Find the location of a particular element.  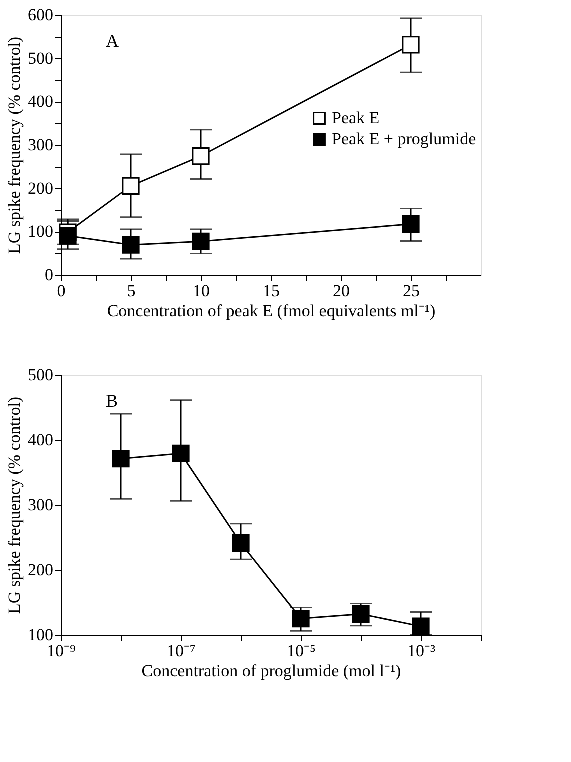

x-tick-label: 25 is located at coordinates (411, 291).